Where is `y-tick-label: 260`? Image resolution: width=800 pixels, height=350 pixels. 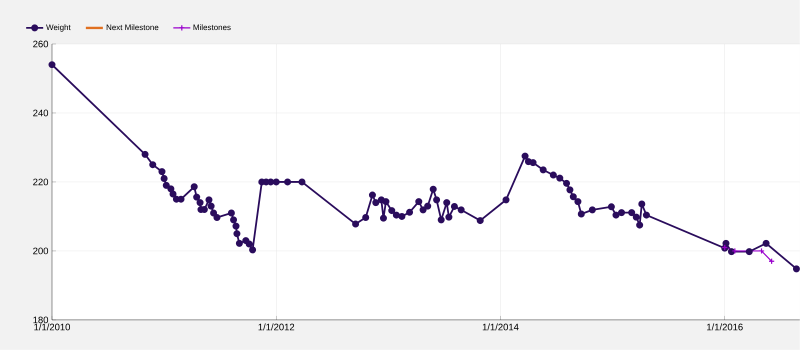 y-tick-label: 260 is located at coordinates (40, 44).